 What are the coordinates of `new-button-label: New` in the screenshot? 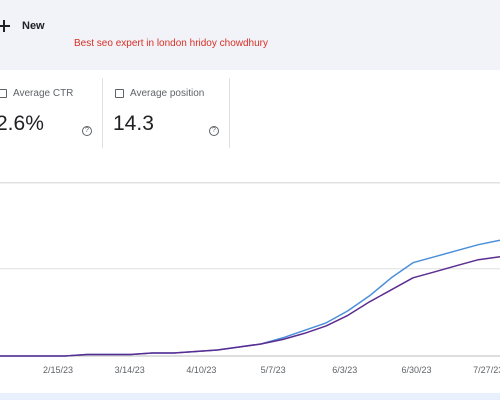 It's located at (33, 26).